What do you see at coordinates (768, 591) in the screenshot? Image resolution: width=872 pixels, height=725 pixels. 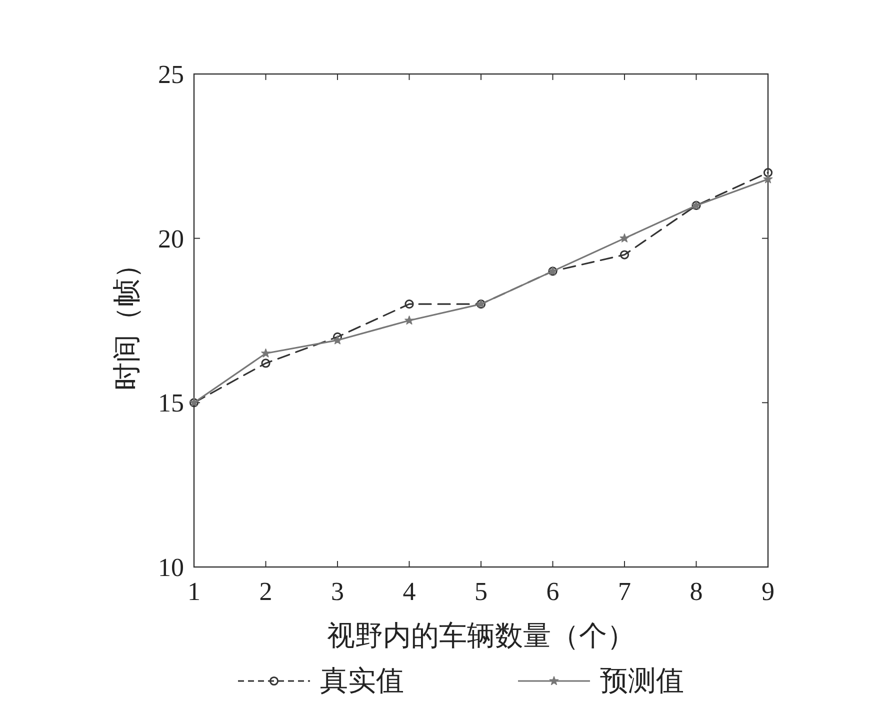 I see `x-tick-label: 9` at bounding box center [768, 591].